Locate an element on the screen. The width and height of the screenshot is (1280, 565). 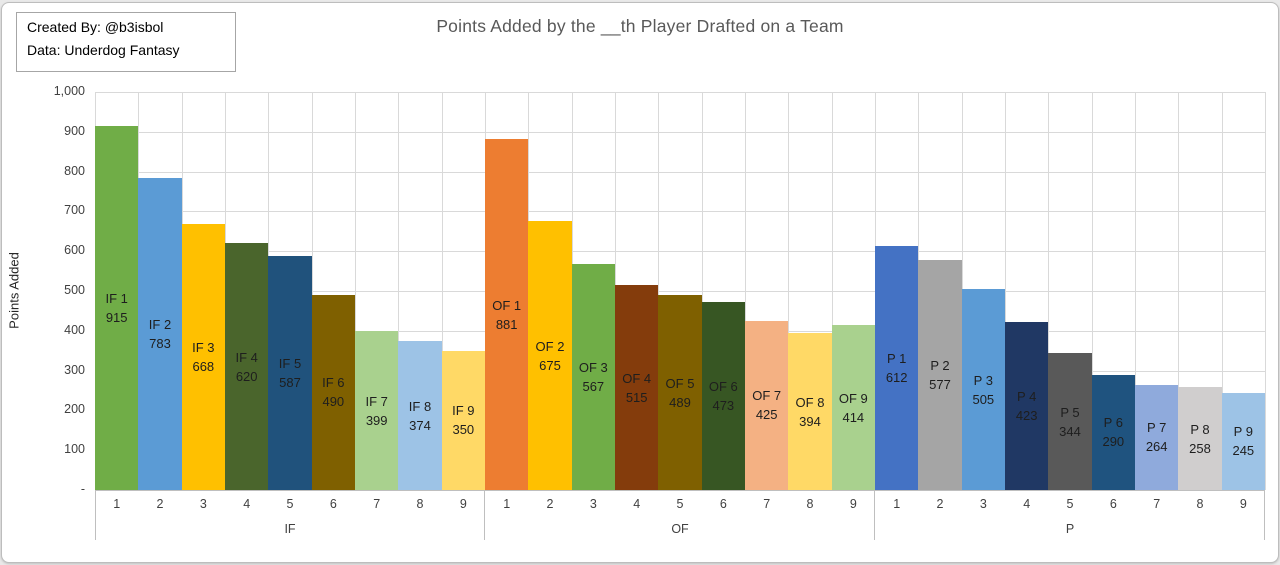
bar-data-label: IF 9 350 is located at coordinates (463, 420).